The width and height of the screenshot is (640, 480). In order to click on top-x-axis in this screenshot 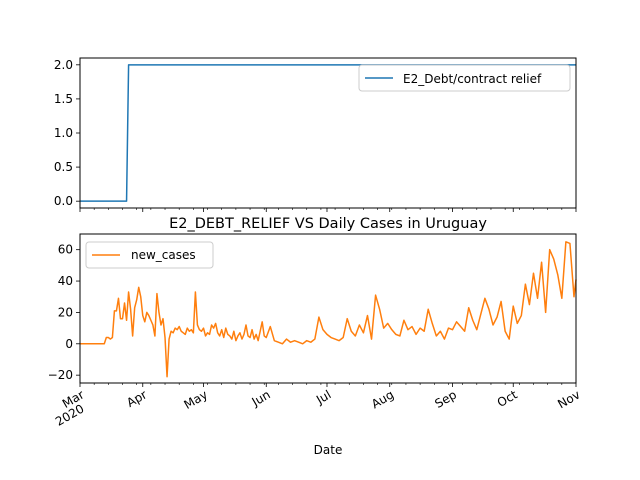, I will do `click(328, 210)`.